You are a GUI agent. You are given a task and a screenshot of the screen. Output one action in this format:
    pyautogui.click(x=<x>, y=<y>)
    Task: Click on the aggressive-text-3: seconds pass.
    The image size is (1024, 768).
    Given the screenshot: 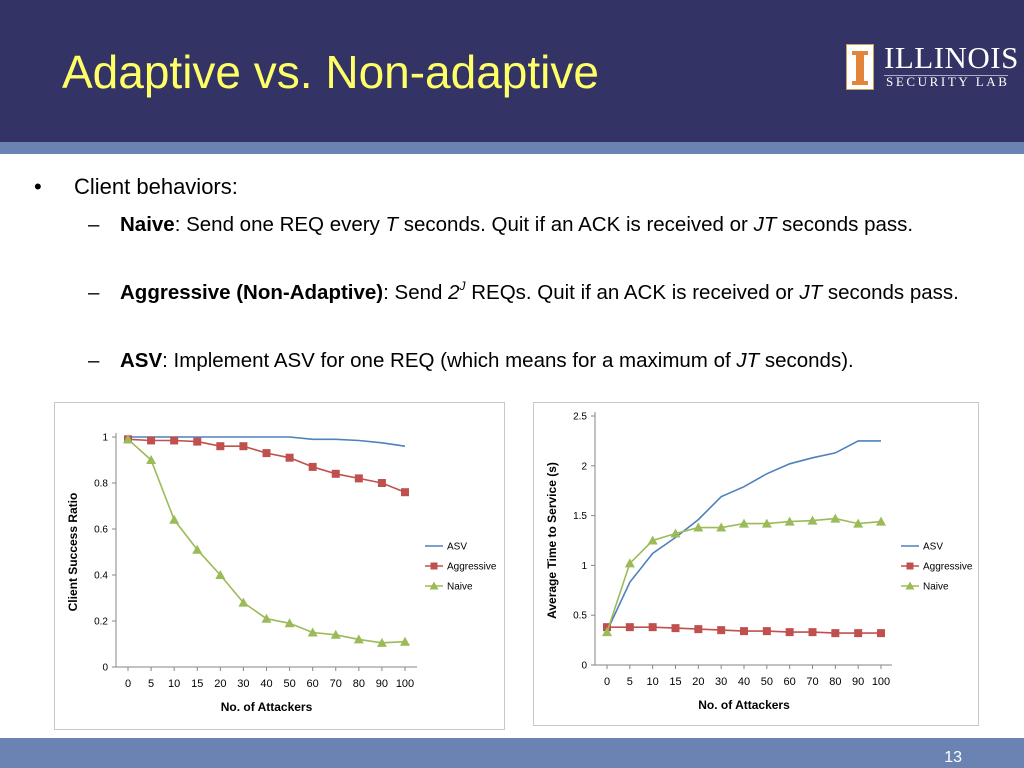 What is the action you would take?
    pyautogui.click(x=890, y=292)
    